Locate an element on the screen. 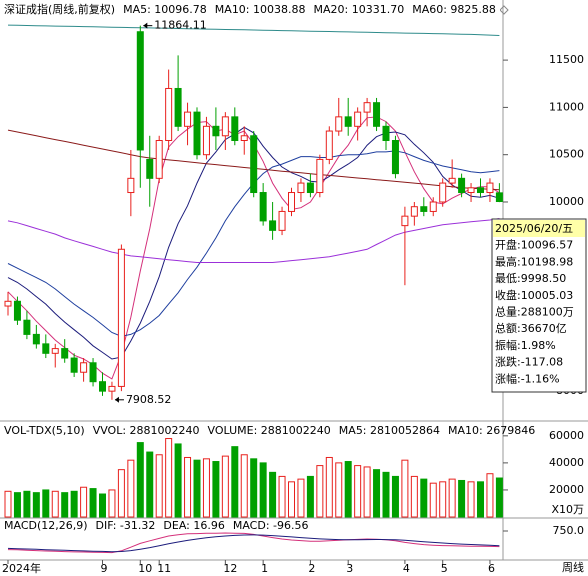 The image size is (588, 576). header-text: DIF: -31.32 is located at coordinates (126, 525).